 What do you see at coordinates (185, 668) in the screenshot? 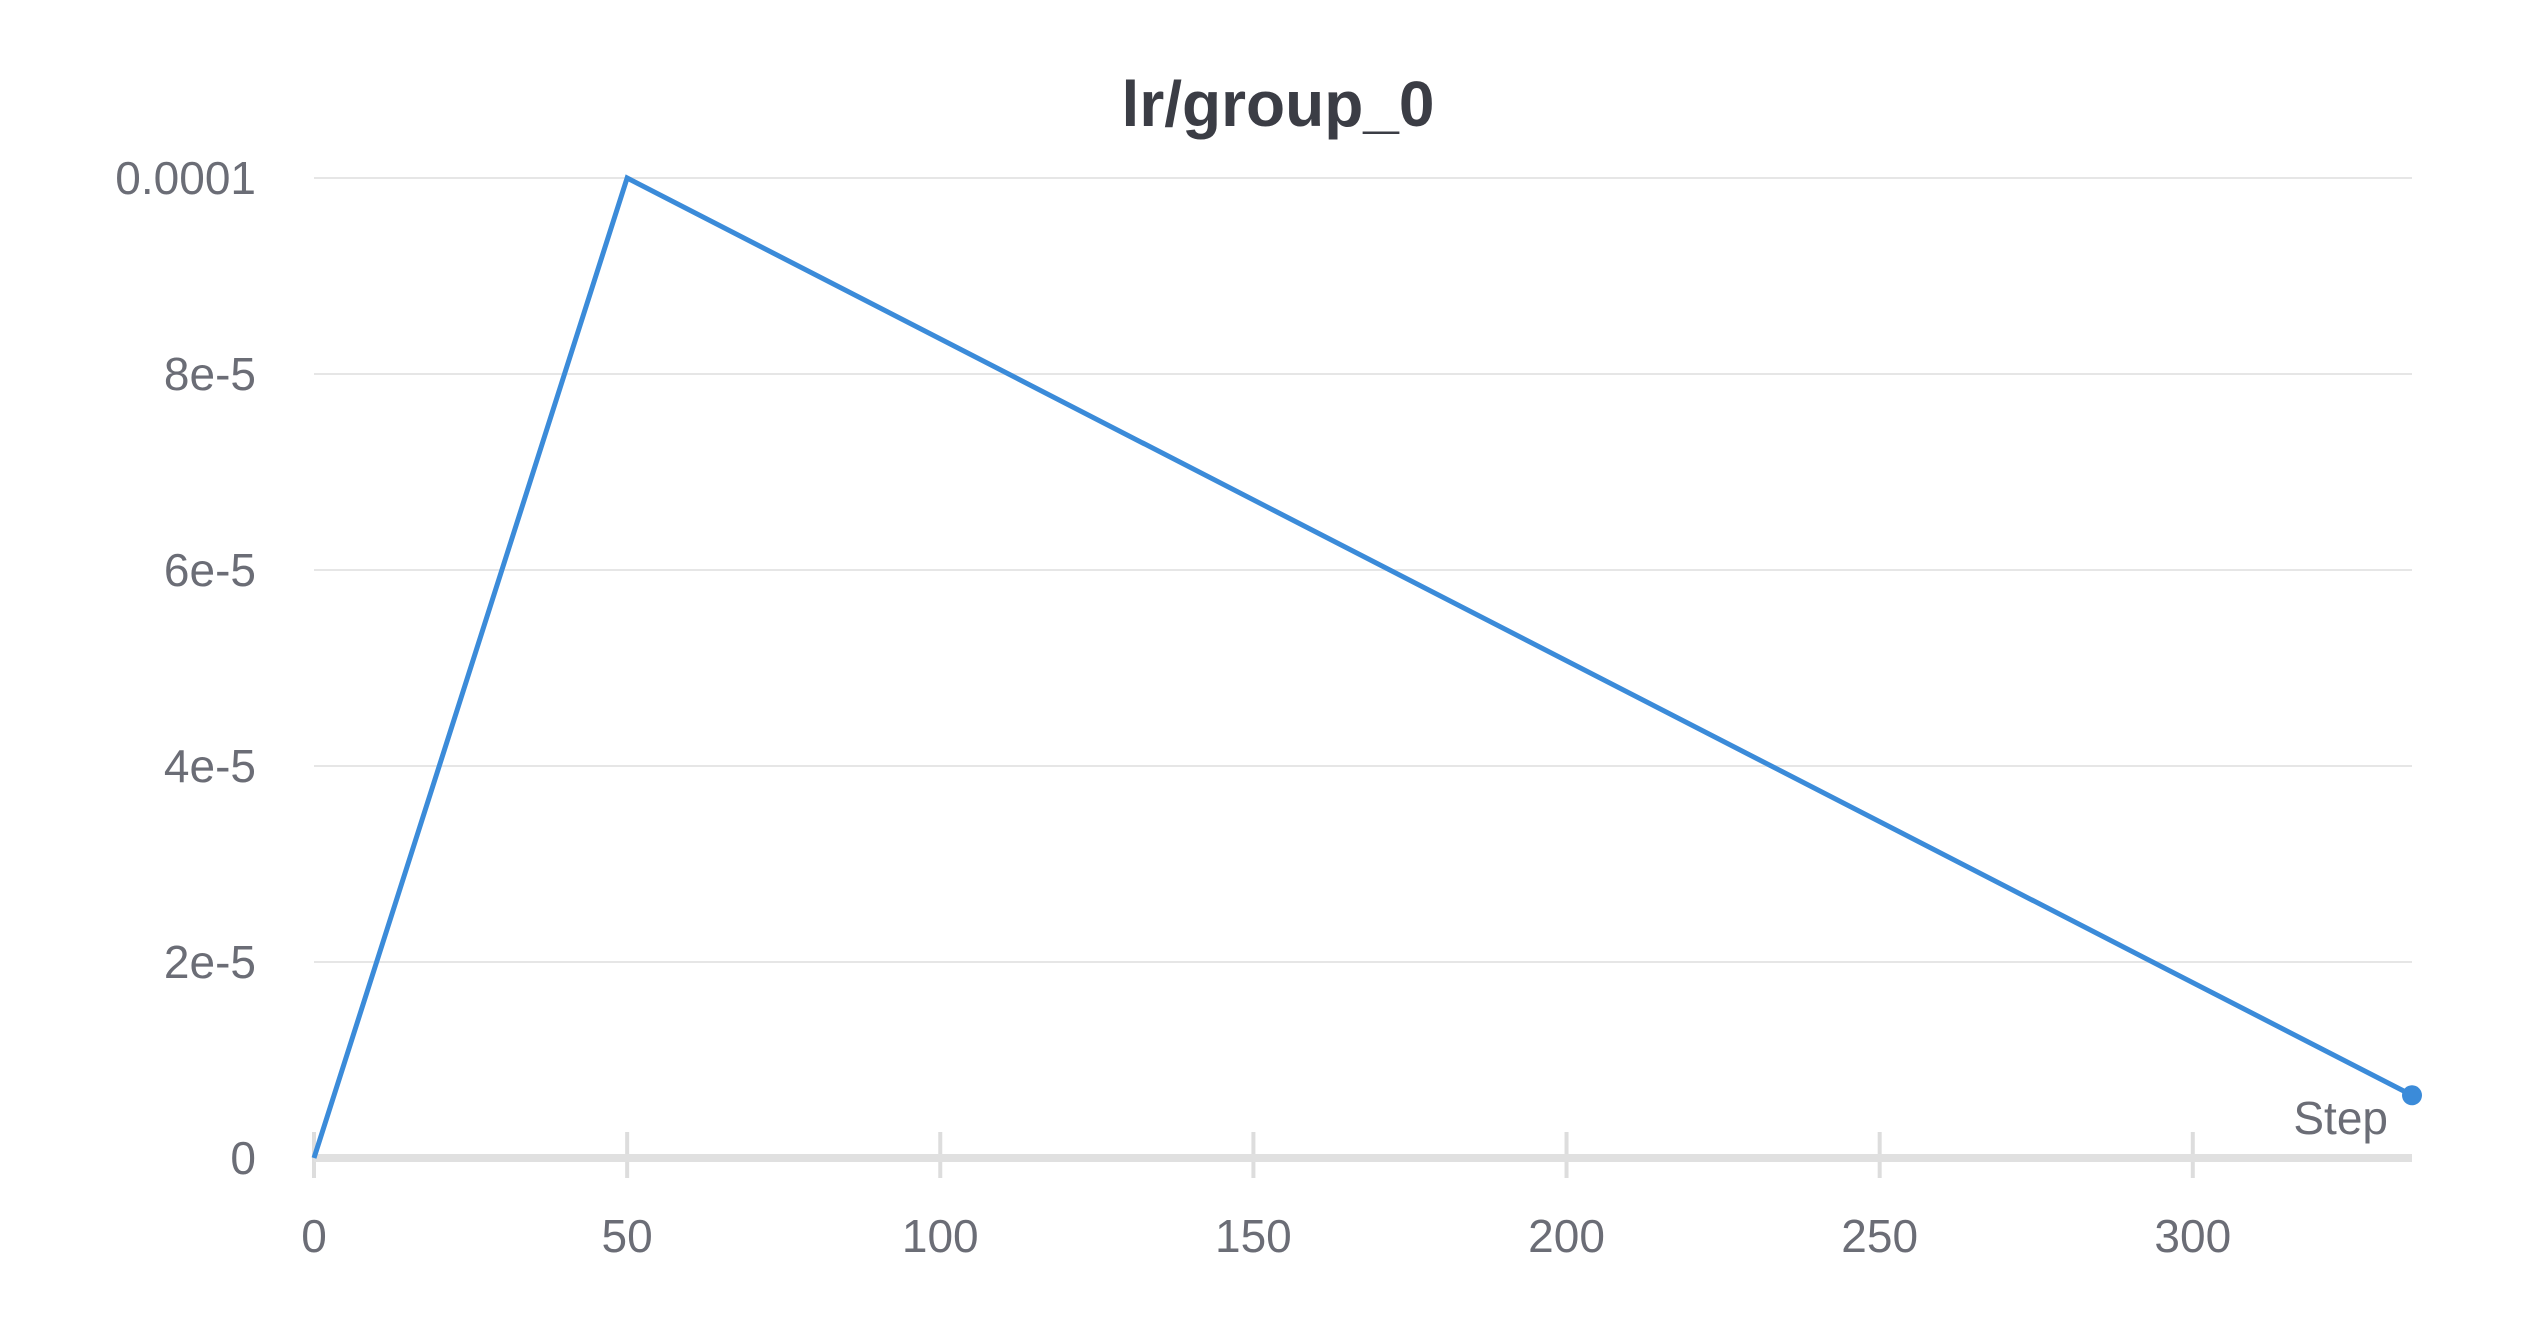
I see `y-axis-ticks: 0 2e-5 4e-5 6e-5 8e-5 0.0001` at bounding box center [185, 668].